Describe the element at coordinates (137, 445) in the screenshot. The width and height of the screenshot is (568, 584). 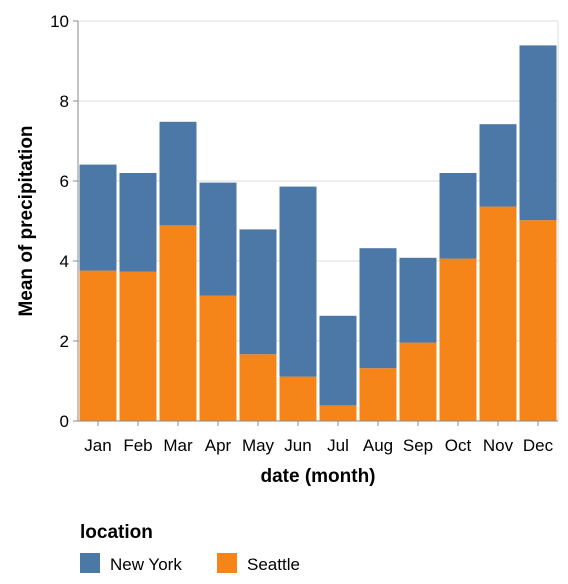
I see `x-tick-label: Feb` at that location.